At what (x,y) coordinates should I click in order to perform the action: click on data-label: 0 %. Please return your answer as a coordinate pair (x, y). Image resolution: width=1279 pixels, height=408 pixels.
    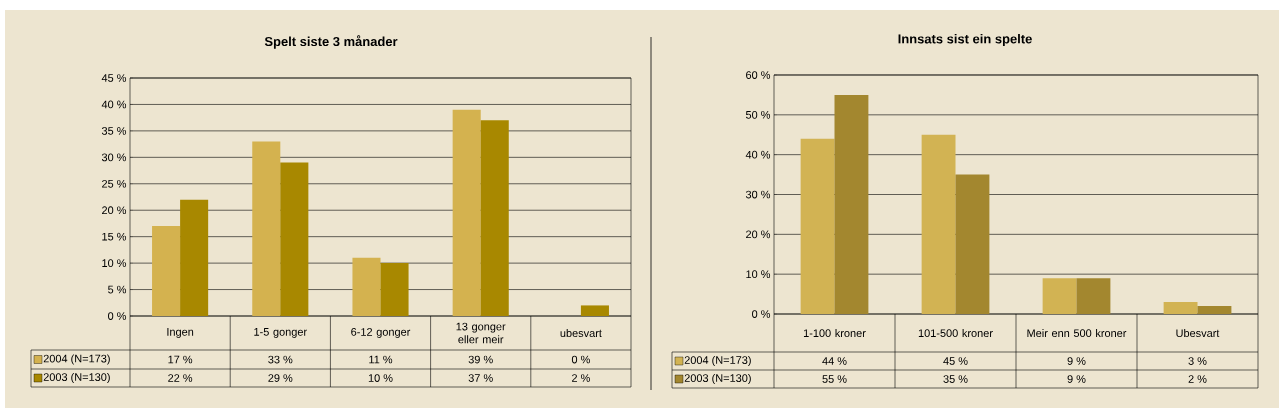
    Looking at the image, I should click on (580, 359).